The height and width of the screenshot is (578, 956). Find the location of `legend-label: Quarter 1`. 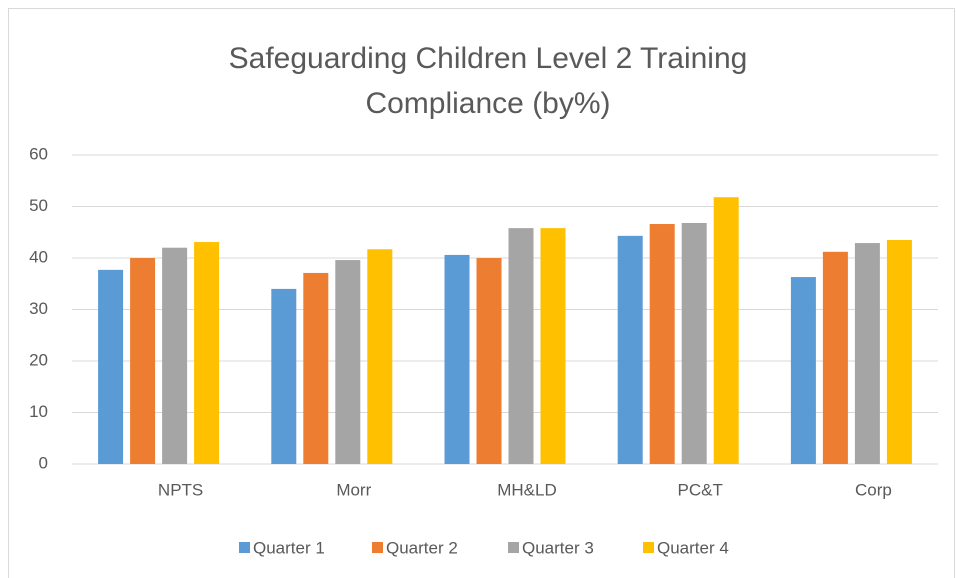

legend-label: Quarter 1 is located at coordinates (289, 547).